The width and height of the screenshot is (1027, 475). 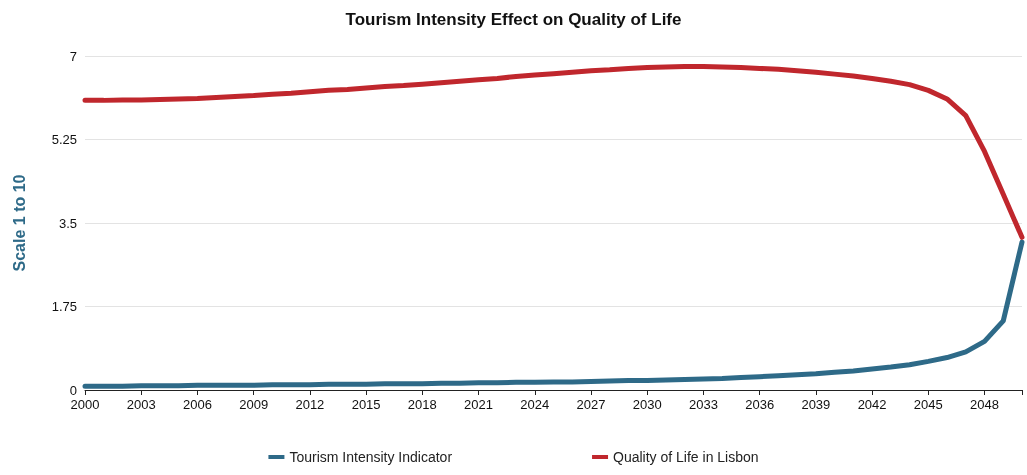 What do you see at coordinates (85, 404) in the screenshot?
I see `x-tick-label: 2000` at bounding box center [85, 404].